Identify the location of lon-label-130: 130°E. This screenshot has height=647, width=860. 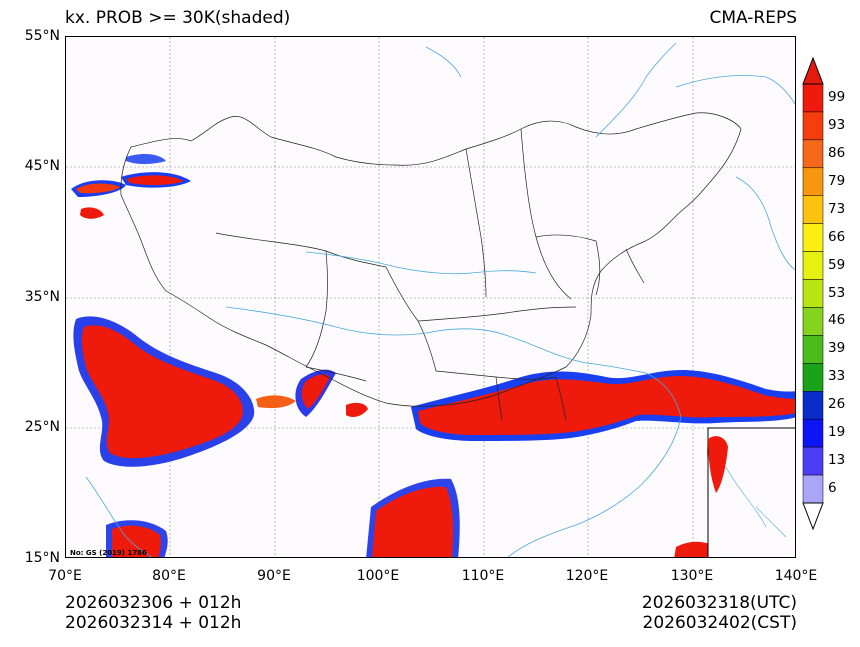
(692, 576).